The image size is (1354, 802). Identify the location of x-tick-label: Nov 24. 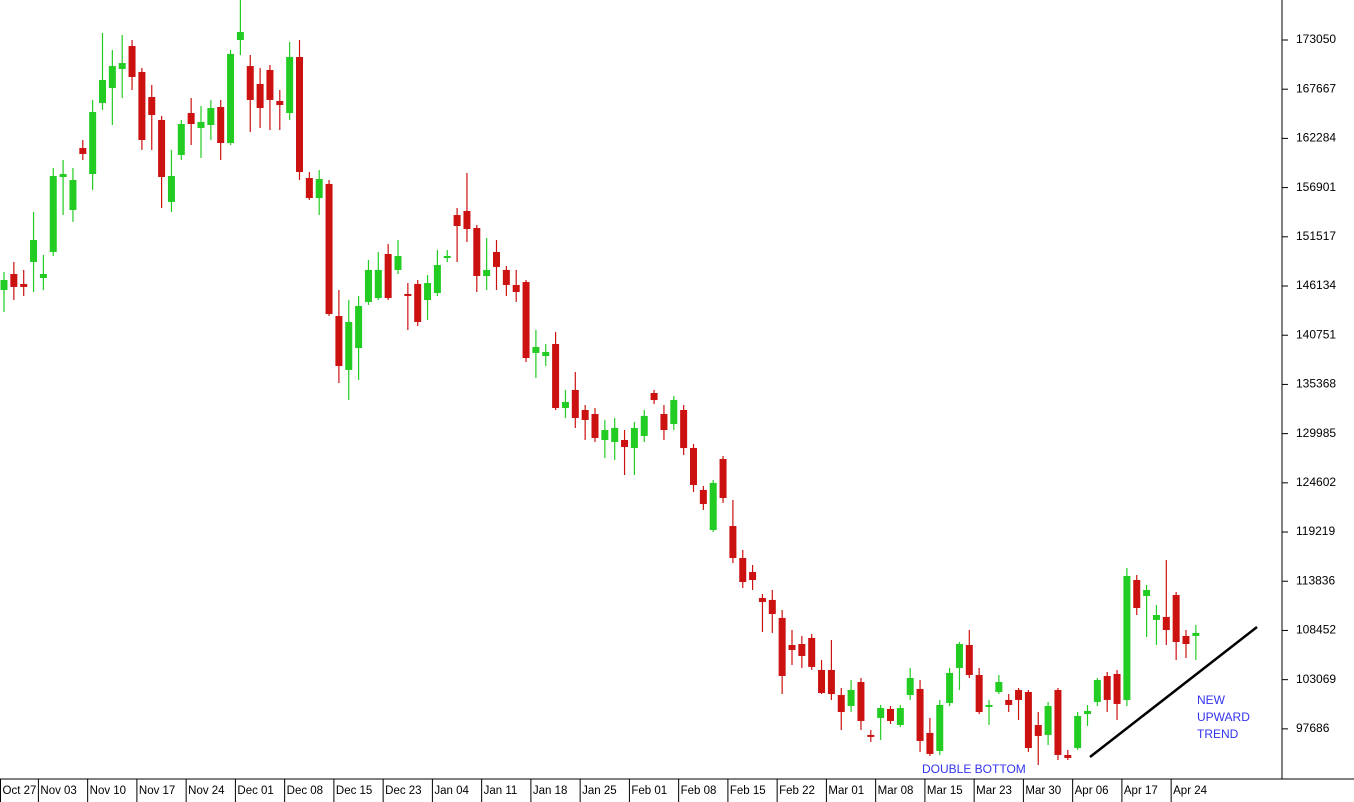
(206, 791).